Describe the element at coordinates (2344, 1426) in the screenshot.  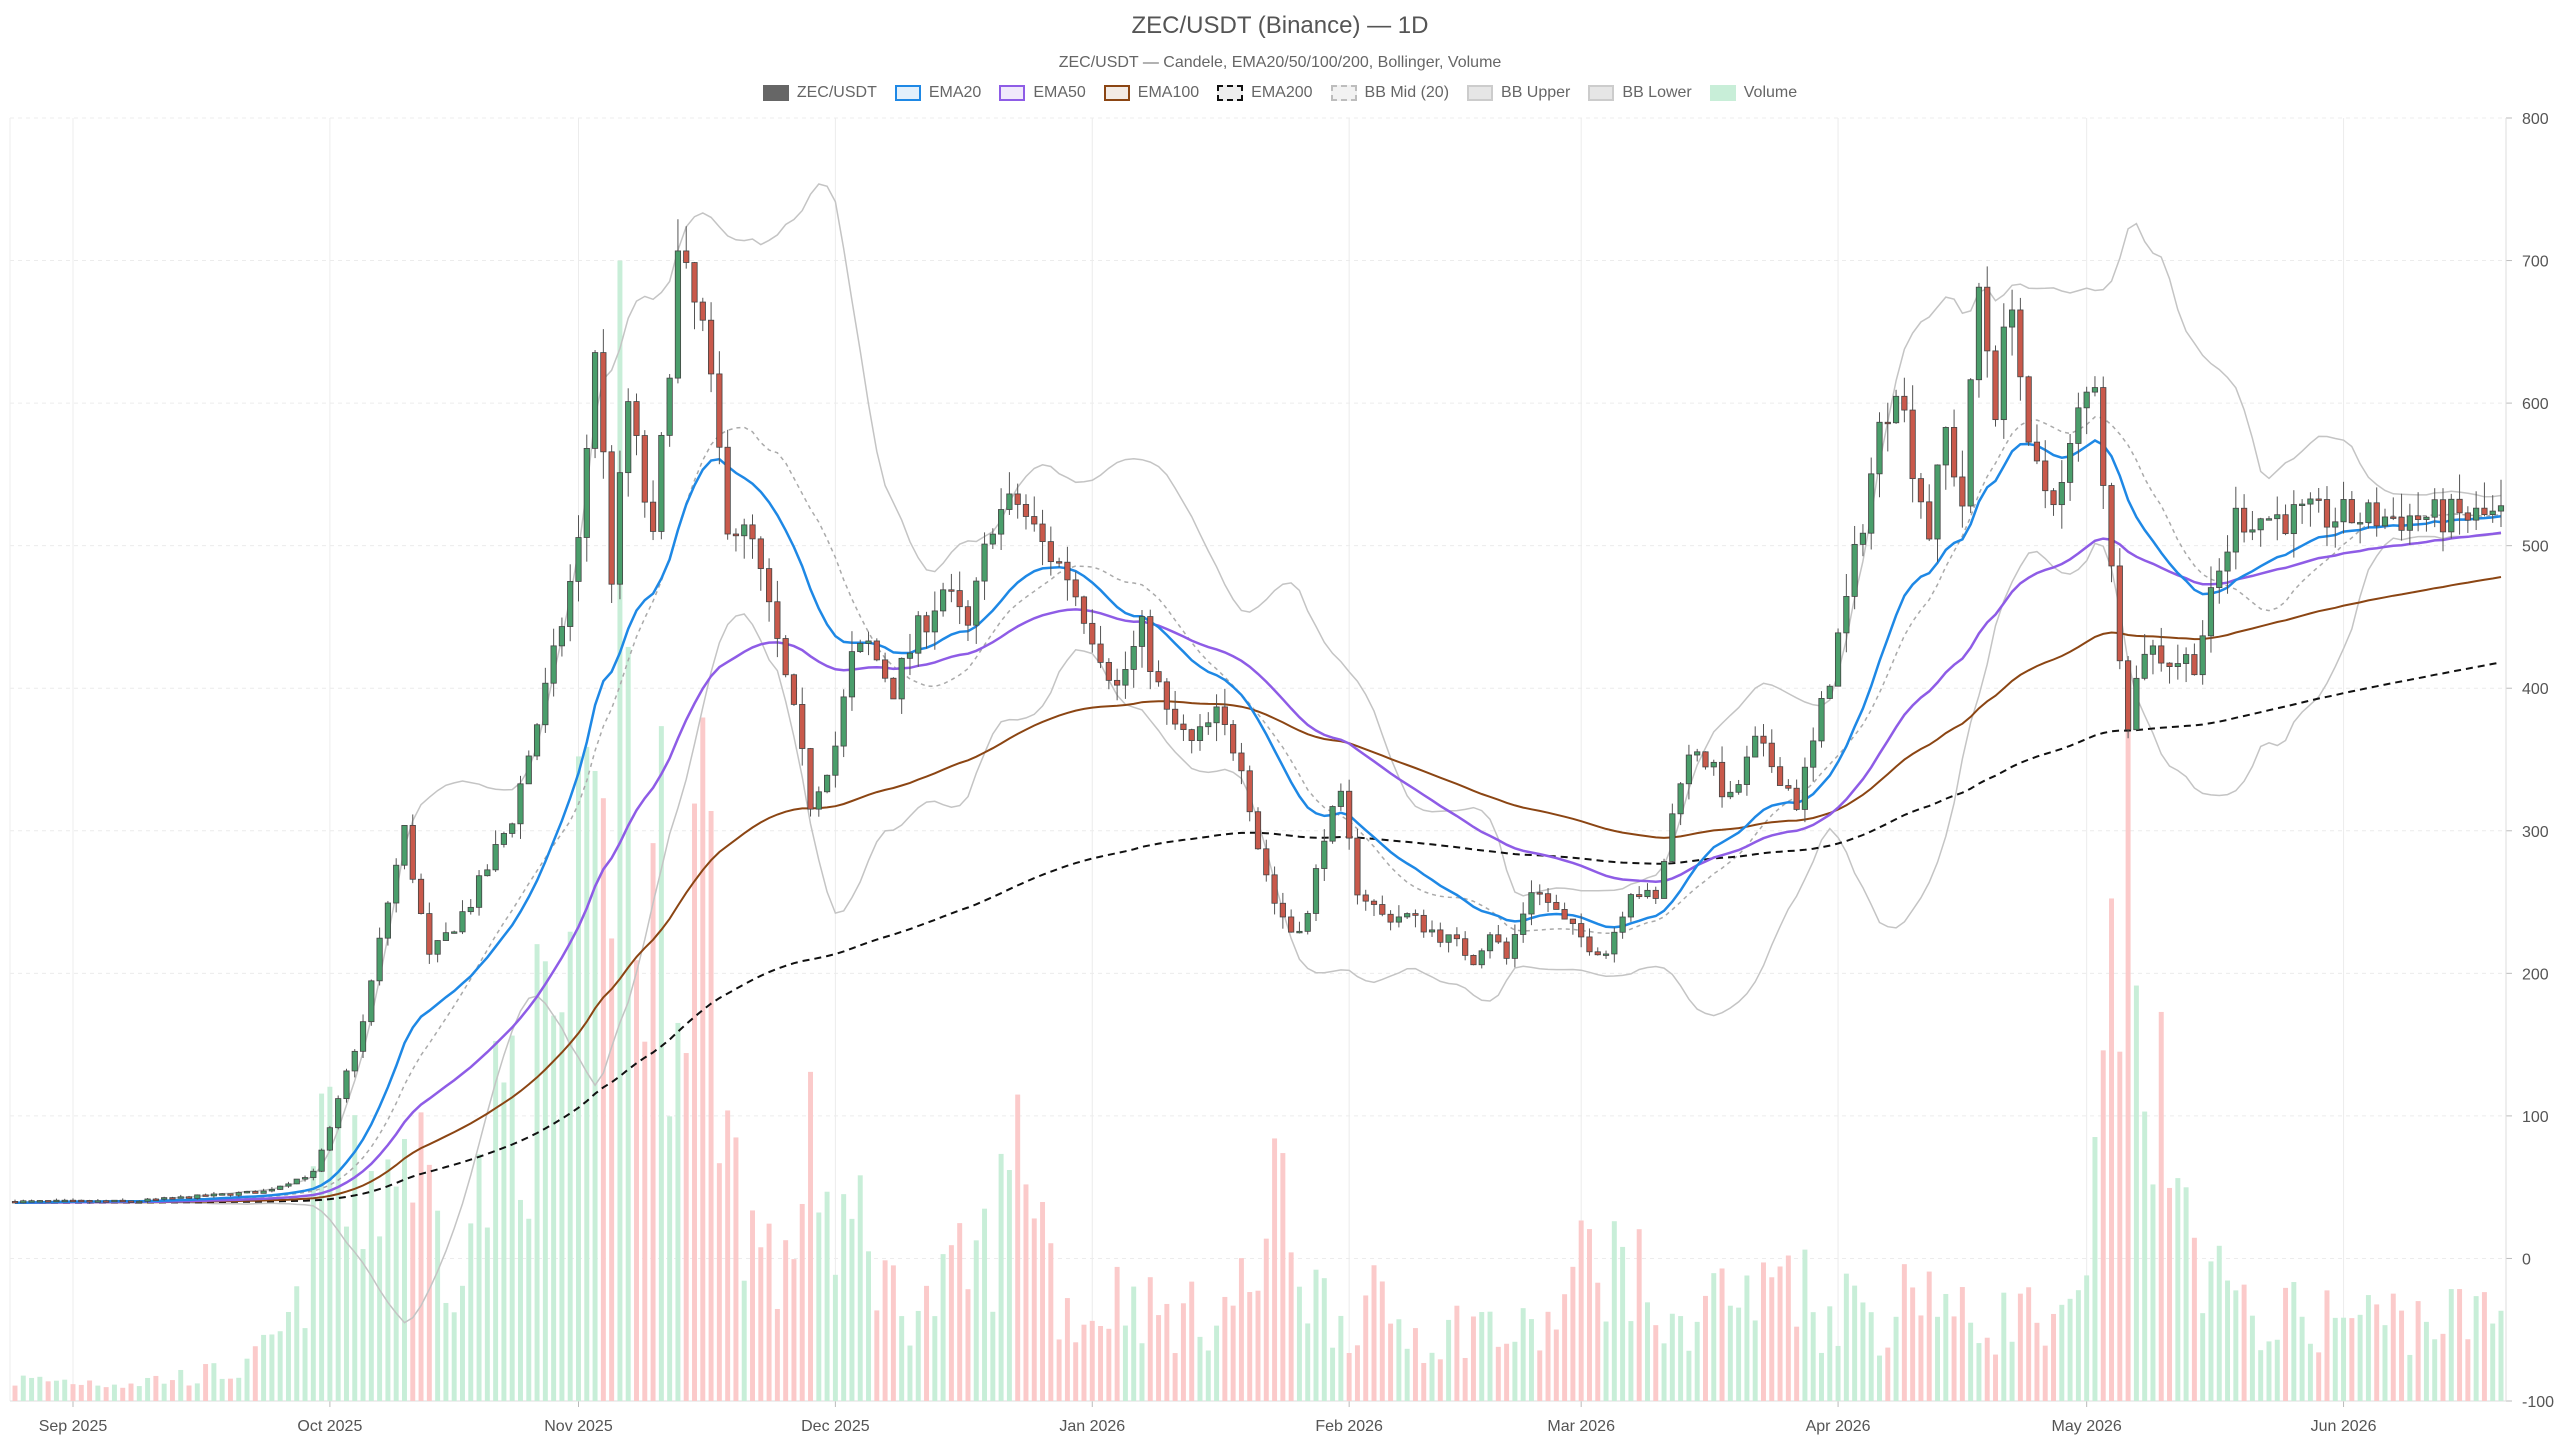
I see `x-tick-label: Jun 2026` at that location.